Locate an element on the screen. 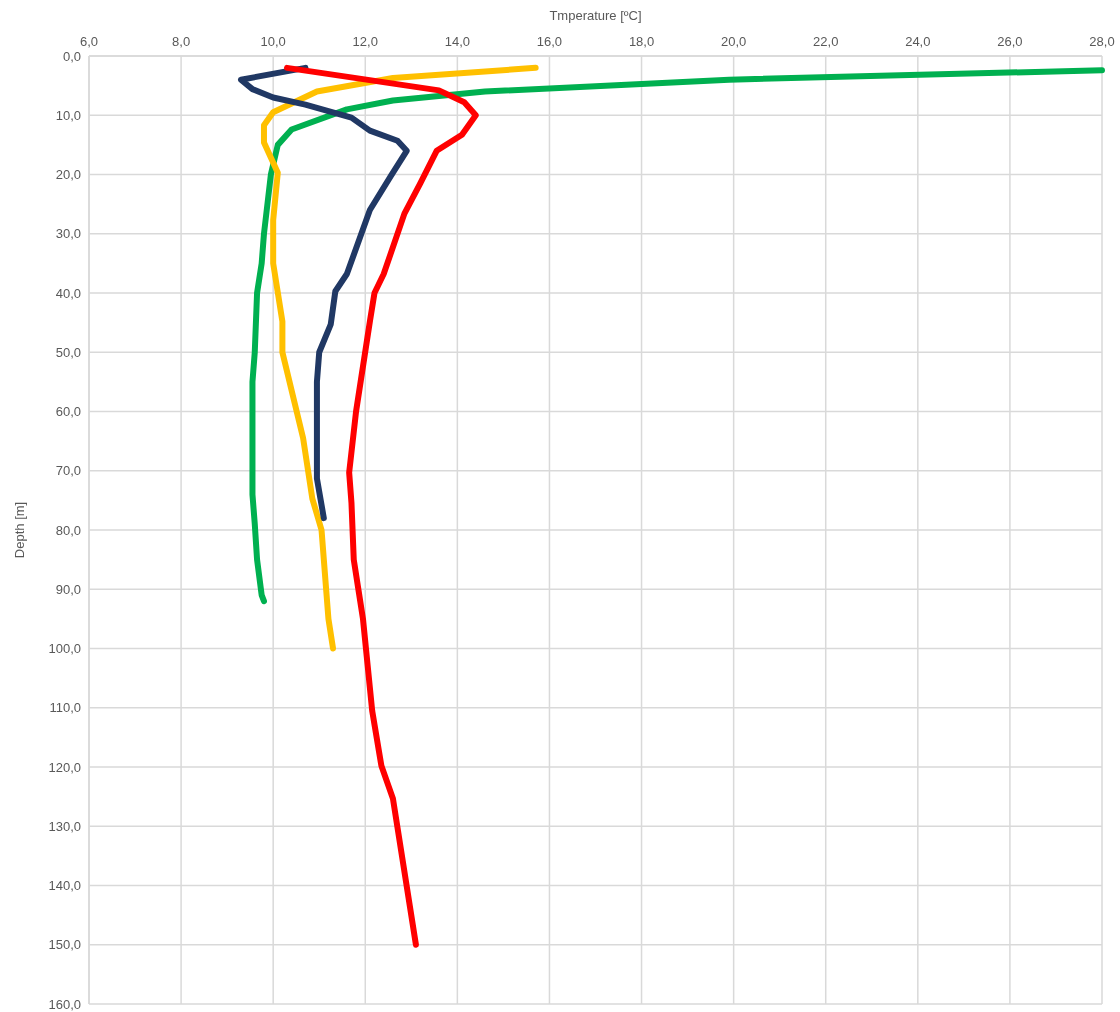 This screenshot has width=1120, height=1012. y-axis-title: Depth [m] is located at coordinates (19, 530).